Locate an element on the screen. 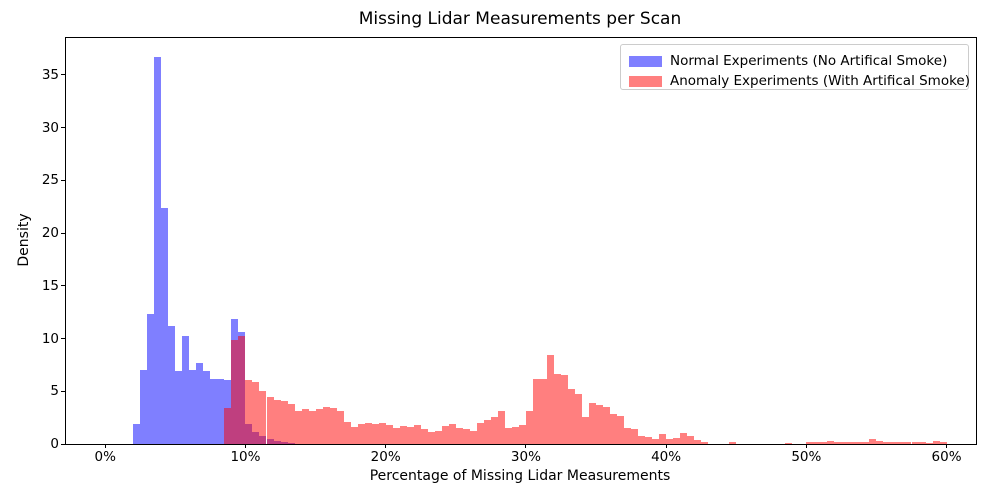  x-tick-label: 40% is located at coordinates (666, 457).